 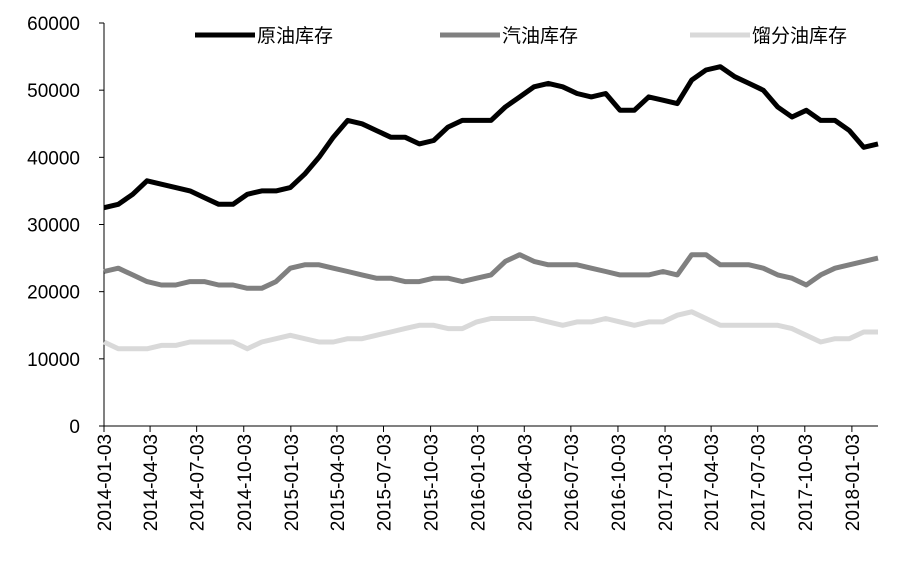 I want to click on x-tick-label: 2018-01-03, so click(x=853, y=482).